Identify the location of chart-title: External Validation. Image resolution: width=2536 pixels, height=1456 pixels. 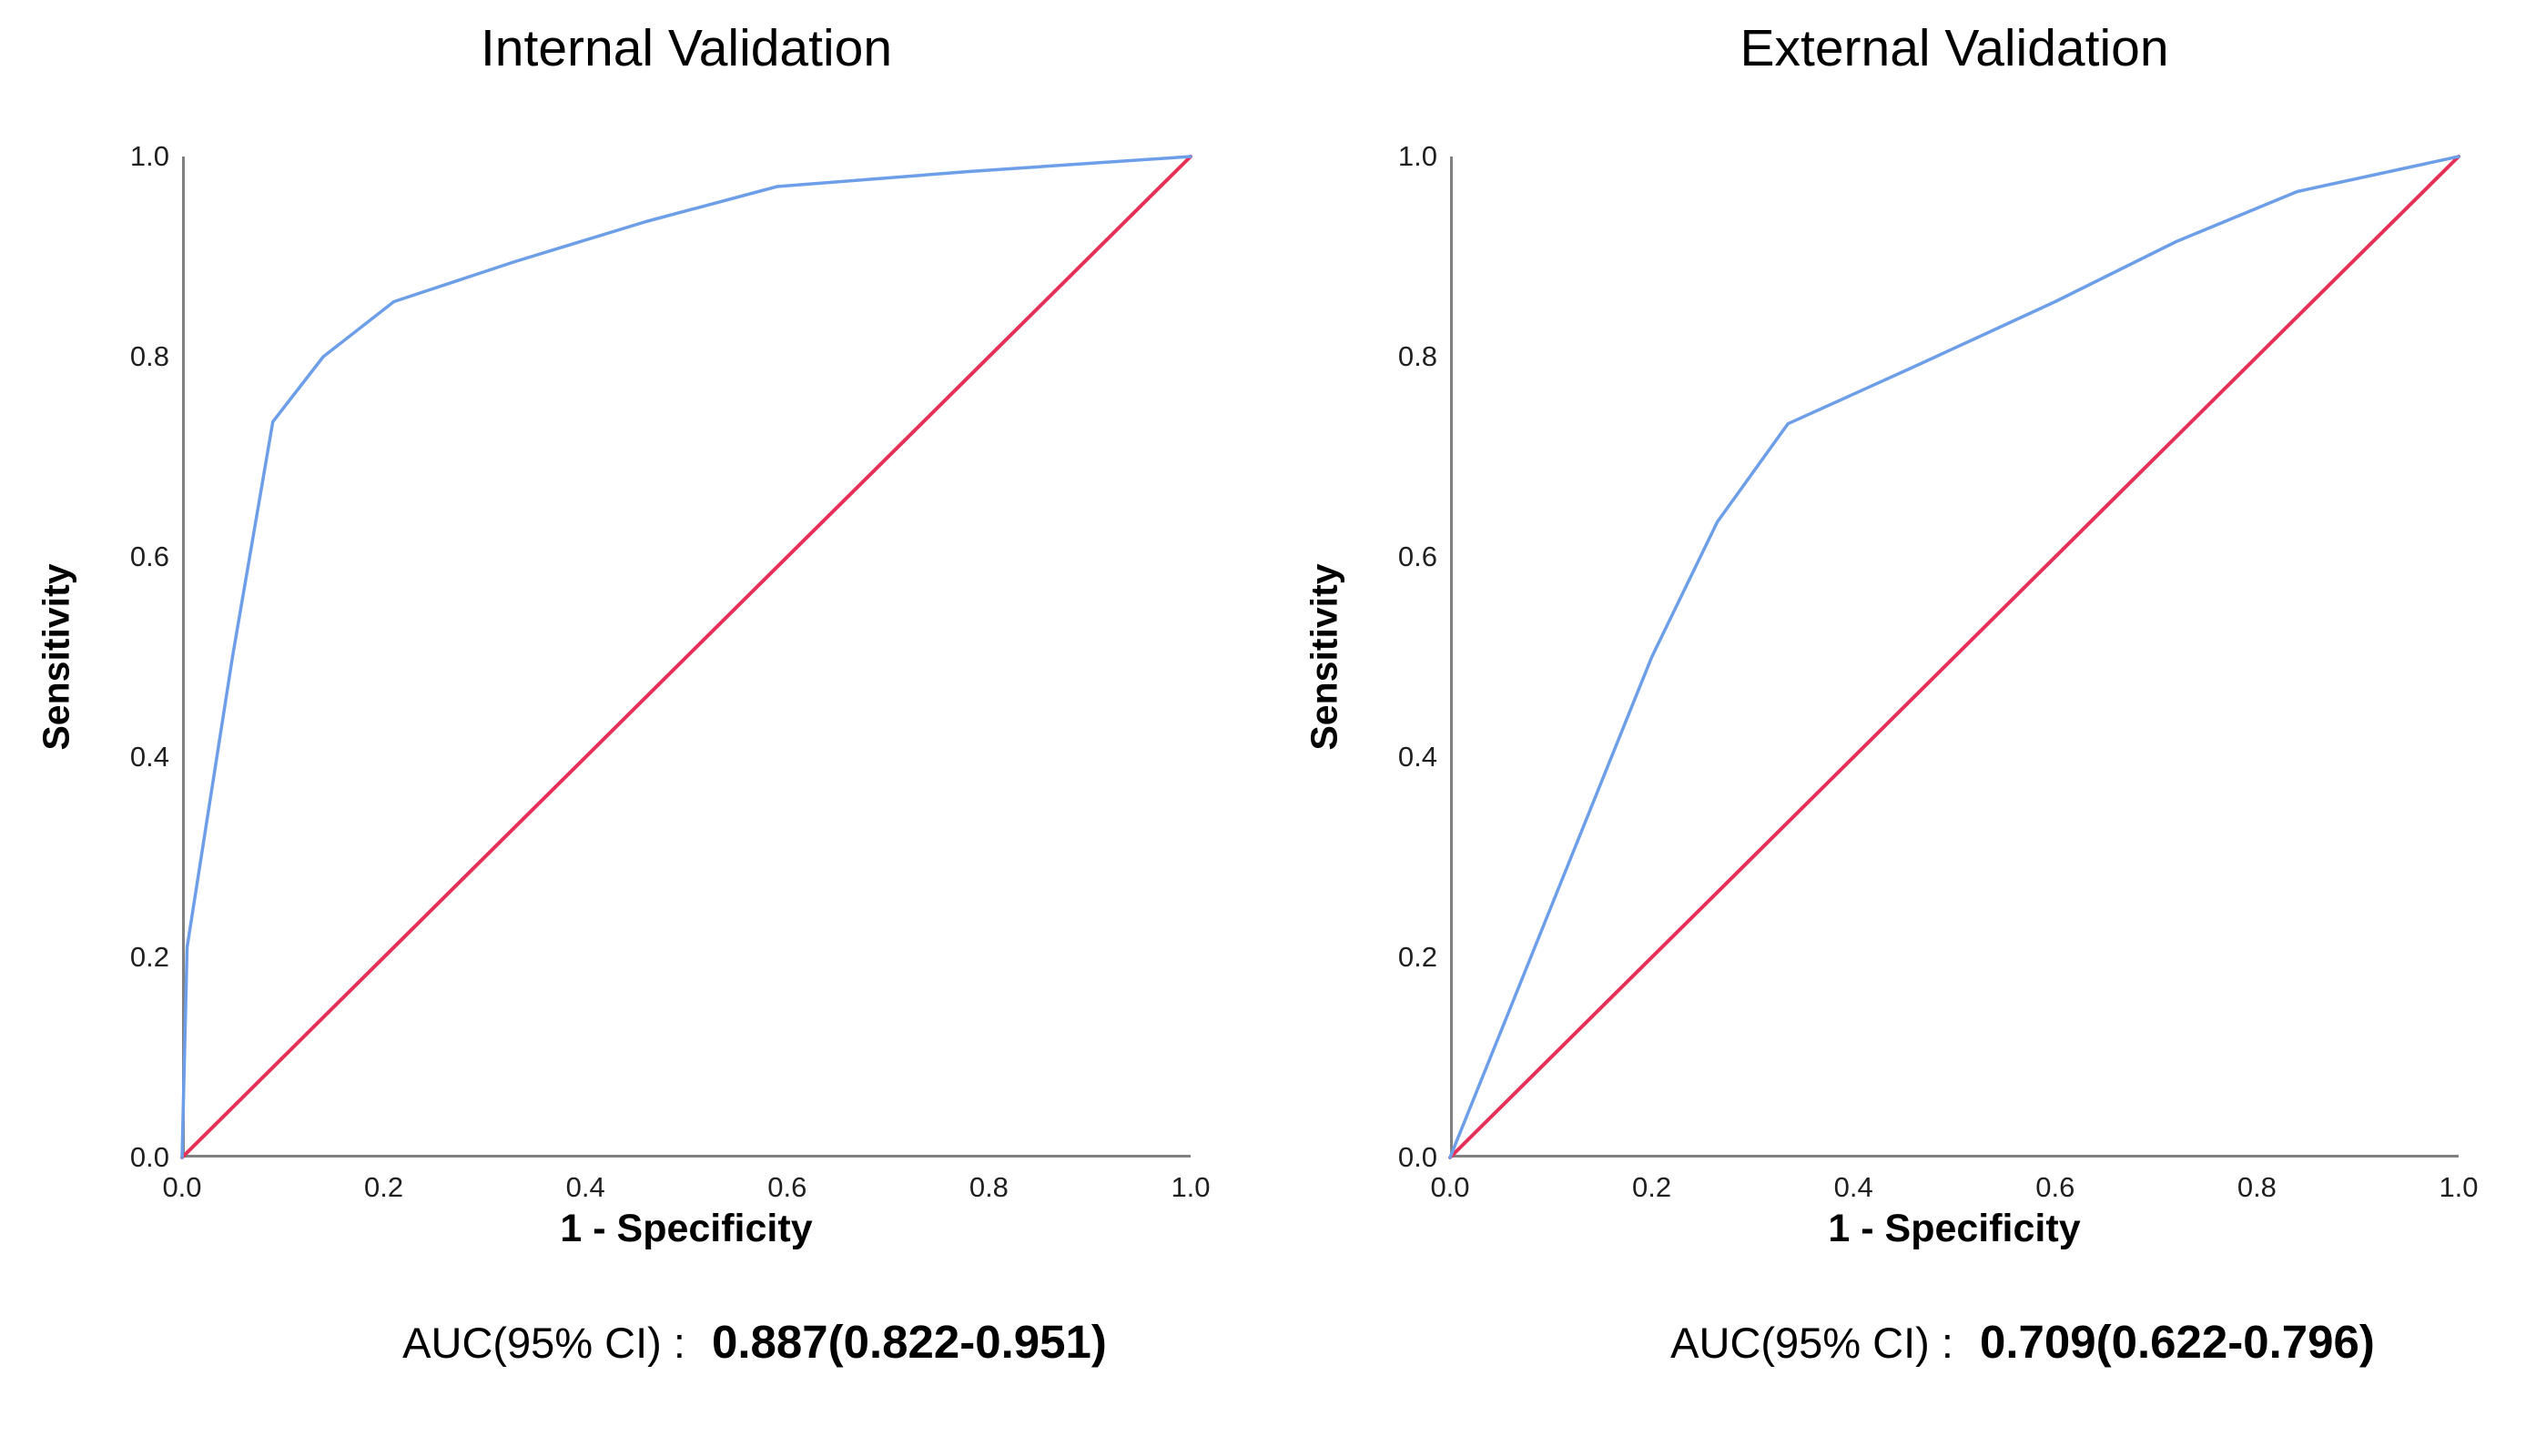
(1955, 48).